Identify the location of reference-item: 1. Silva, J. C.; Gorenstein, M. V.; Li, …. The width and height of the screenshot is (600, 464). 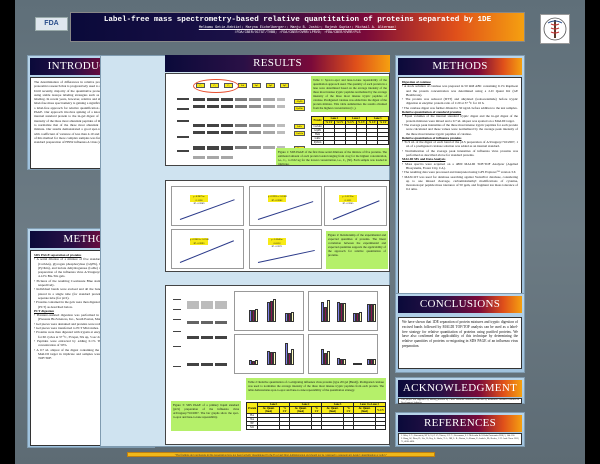
(458, 436).